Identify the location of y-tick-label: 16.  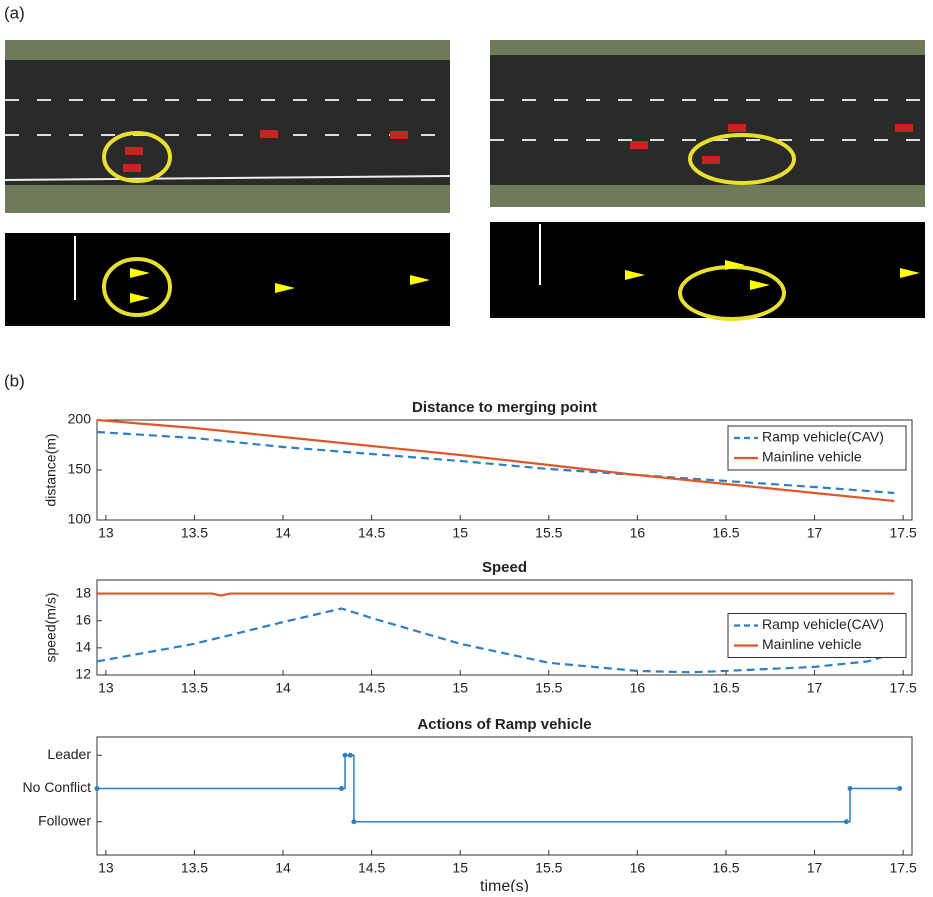
(83, 619).